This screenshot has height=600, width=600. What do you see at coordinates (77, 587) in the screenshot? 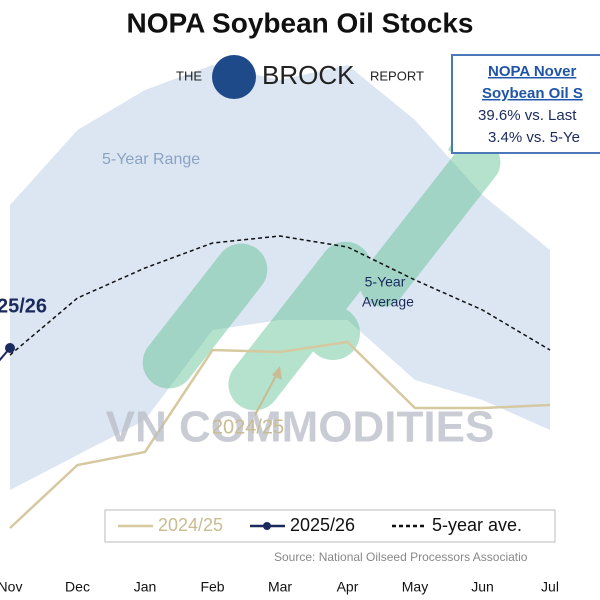
I see `x-tick-label: Dec` at bounding box center [77, 587].